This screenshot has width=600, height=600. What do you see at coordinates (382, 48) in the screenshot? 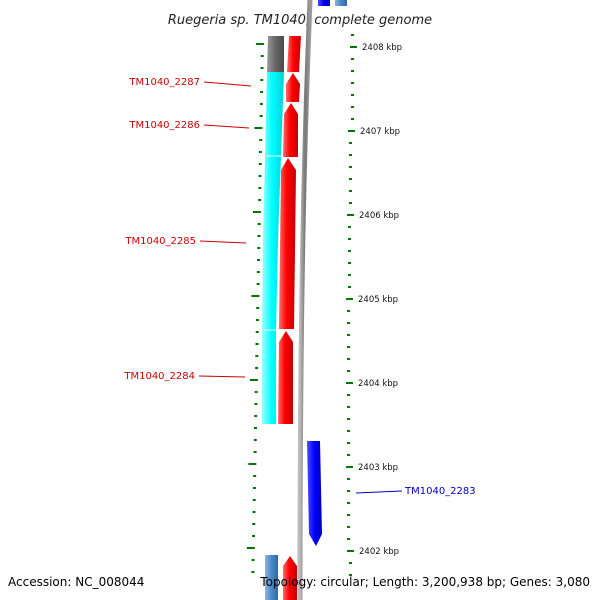
I see `scale-tick-label: 2408 kbp` at bounding box center [382, 48].